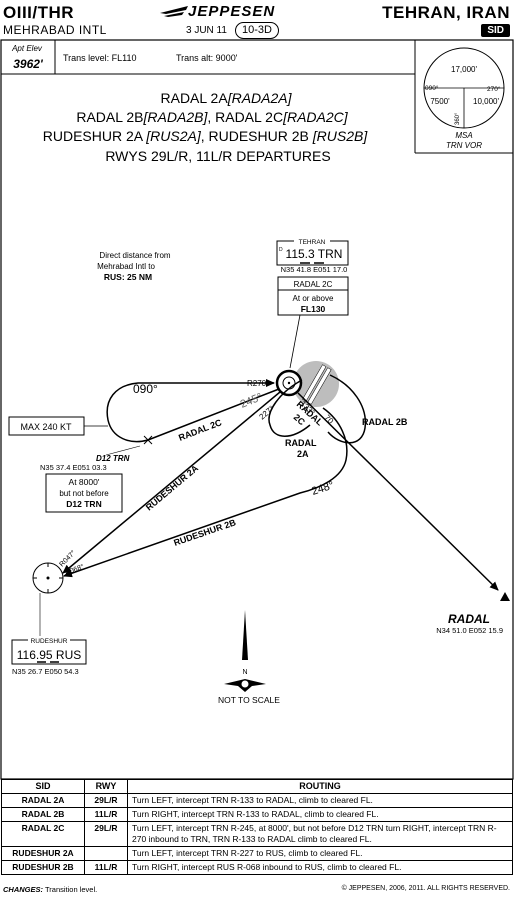 The image size is (514, 897). Describe the element at coordinates (464, 69) in the screenshot. I see `msa-top-alt: 17,000'` at that location.